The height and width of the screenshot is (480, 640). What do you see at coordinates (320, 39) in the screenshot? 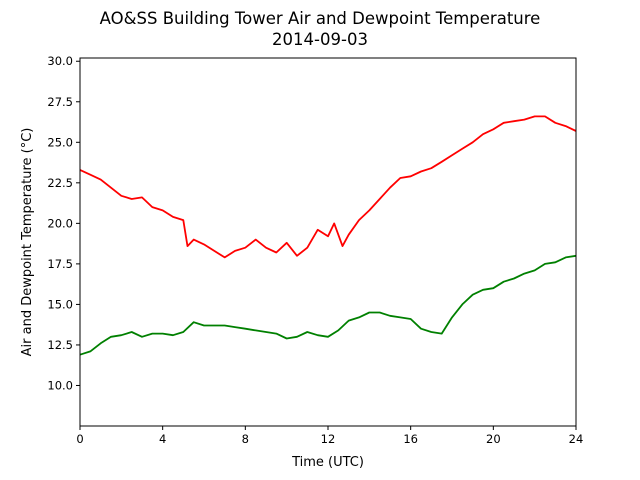
I see `chart-subtitle: 2014-09-03` at bounding box center [320, 39].